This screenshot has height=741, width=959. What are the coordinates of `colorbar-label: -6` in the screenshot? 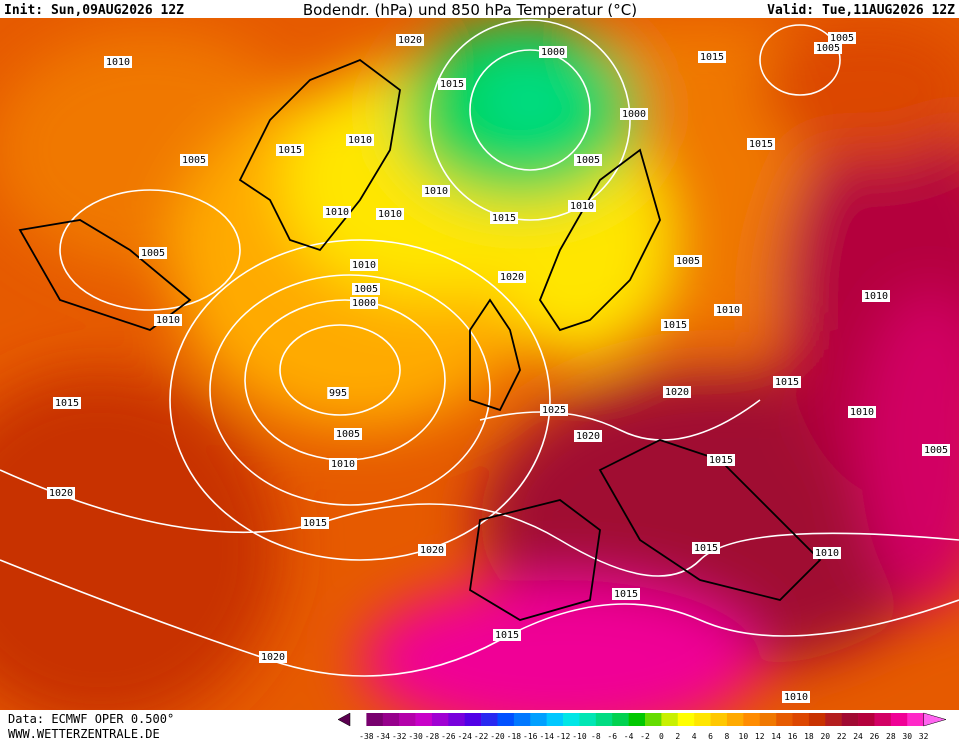 It's located at (612, 736).